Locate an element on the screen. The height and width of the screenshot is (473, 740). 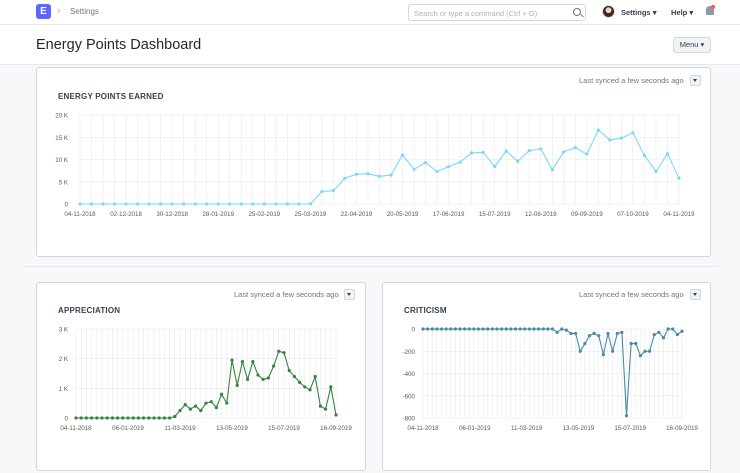
app-logo: E is located at coordinates (43, 11).